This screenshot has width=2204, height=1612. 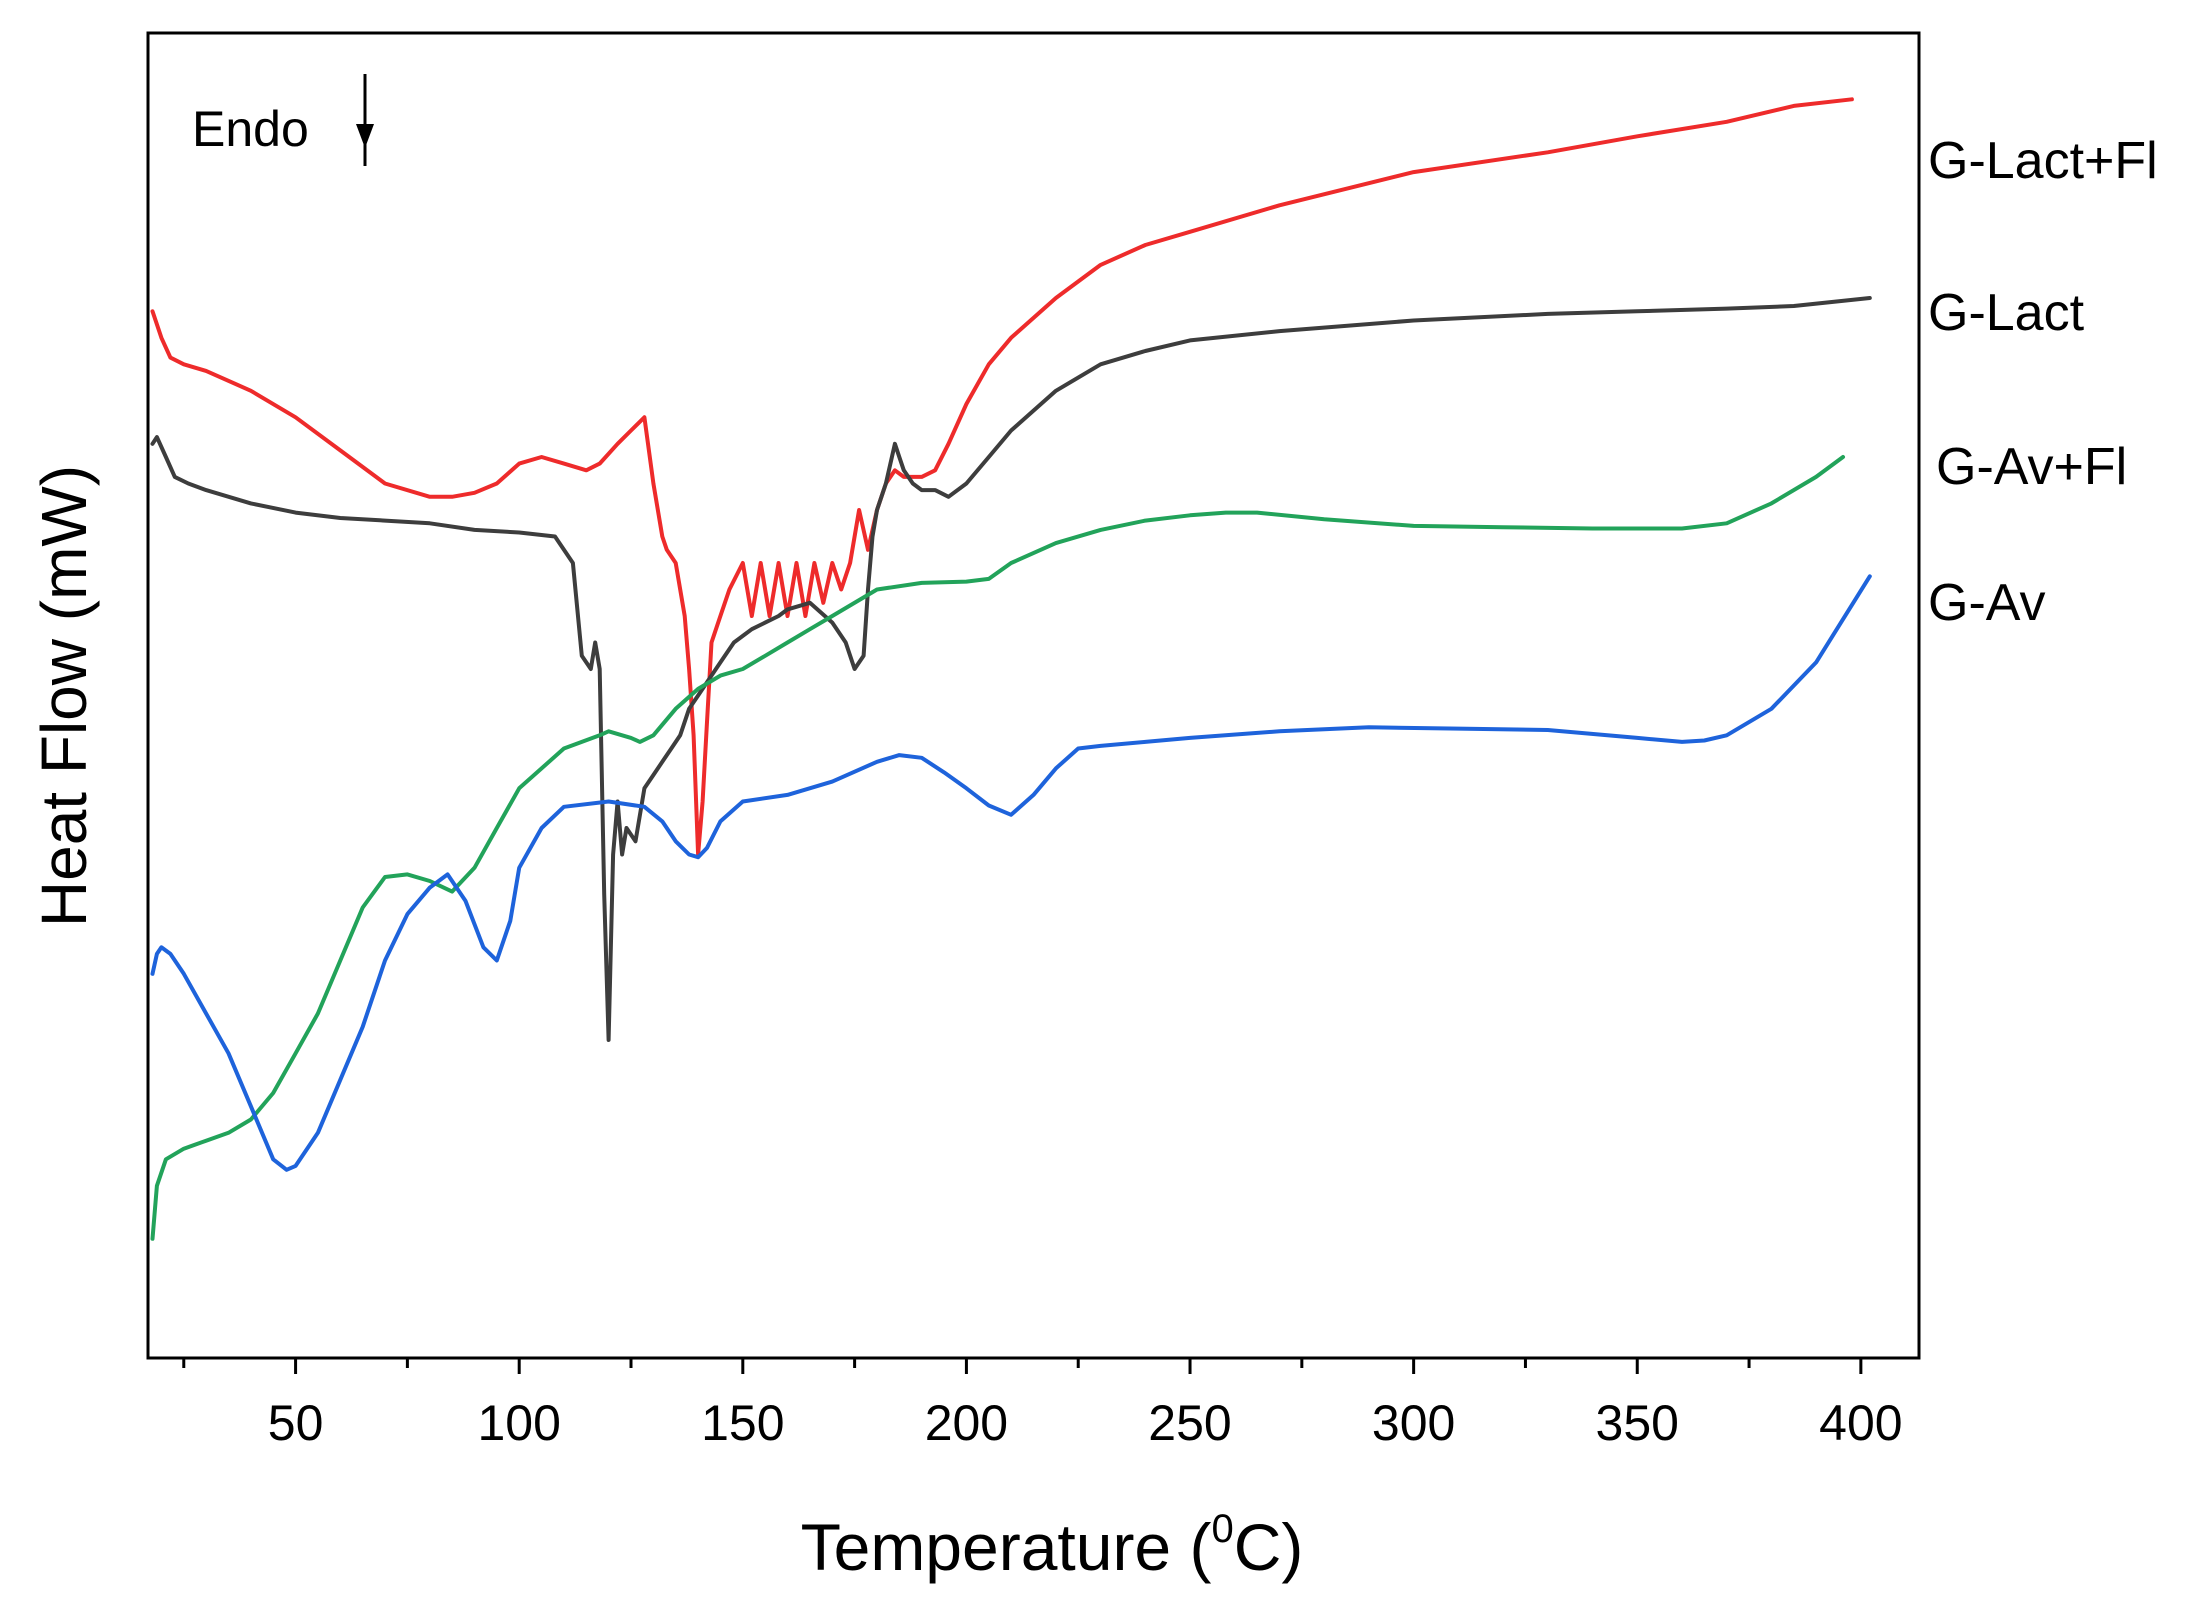 I want to click on x-tick-label: 50, so click(x=296, y=1423).